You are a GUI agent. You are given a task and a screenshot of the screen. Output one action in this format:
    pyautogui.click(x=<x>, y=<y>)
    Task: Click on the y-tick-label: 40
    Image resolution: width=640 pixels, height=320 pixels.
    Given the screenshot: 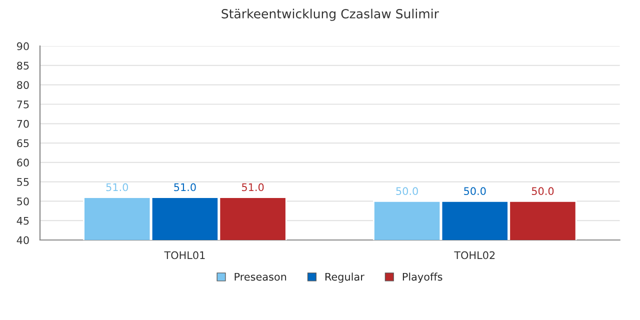 What is the action you would take?
    pyautogui.click(x=22, y=240)
    